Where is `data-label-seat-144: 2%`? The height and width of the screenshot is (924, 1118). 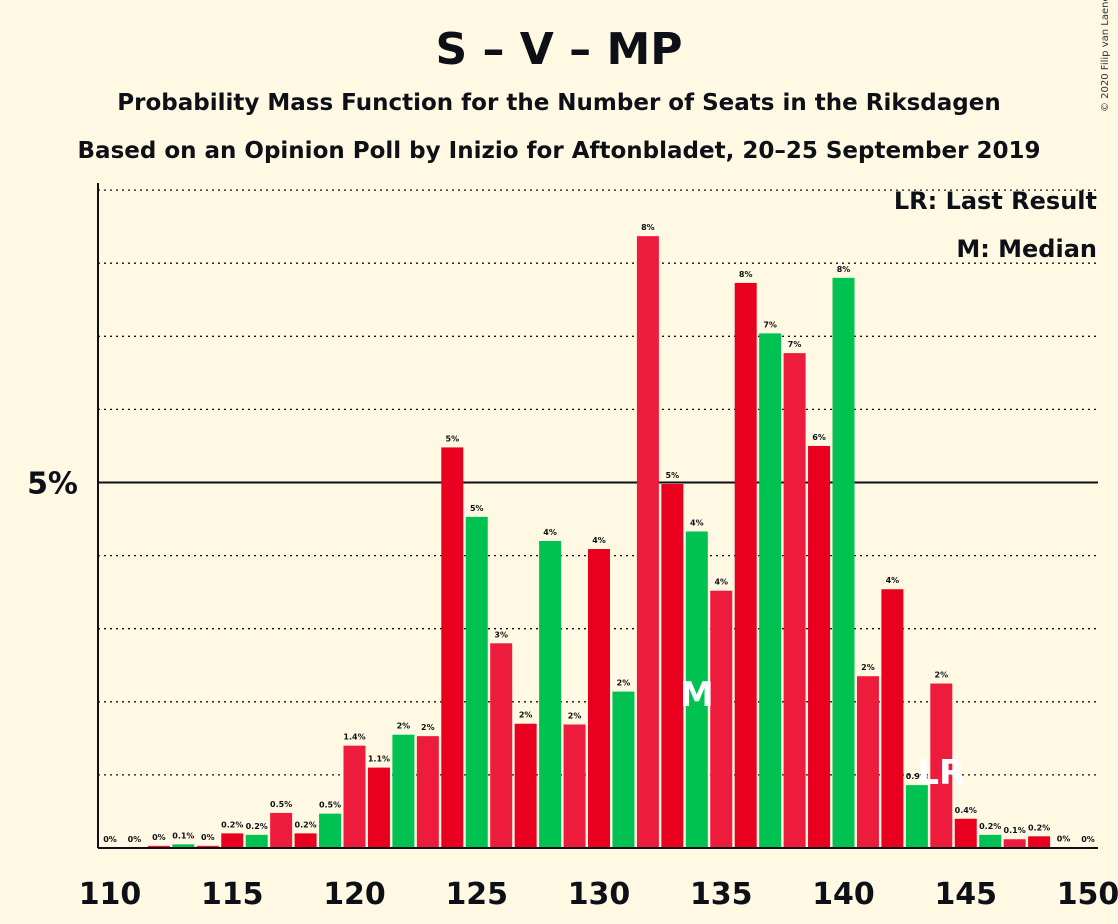 data-label-seat-144: 2% is located at coordinates (942, 675).